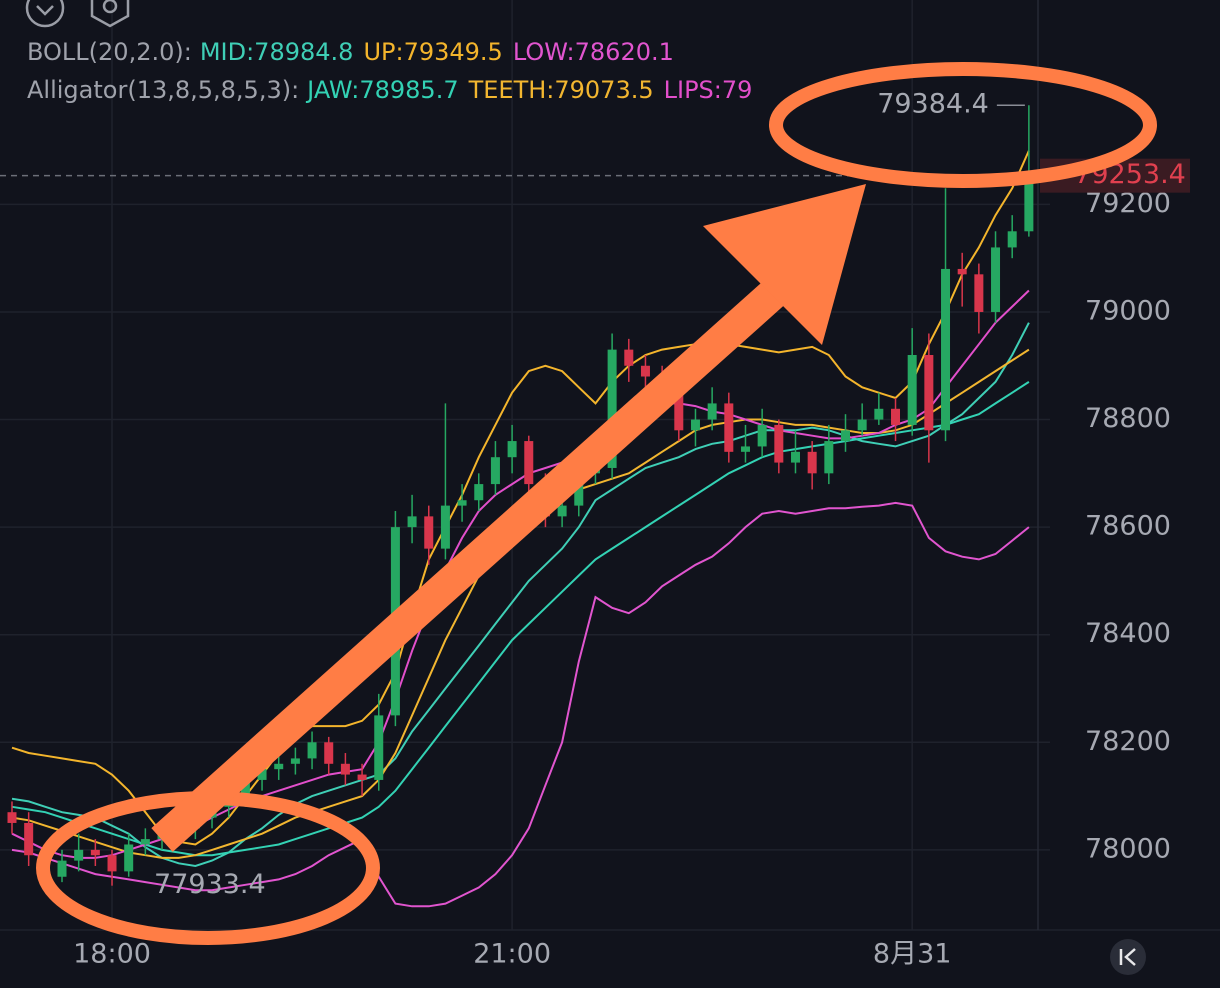 The image size is (1220, 988). Describe the element at coordinates (561, 90) in the screenshot. I see `legend-entry: TEETH:79073.5` at that location.